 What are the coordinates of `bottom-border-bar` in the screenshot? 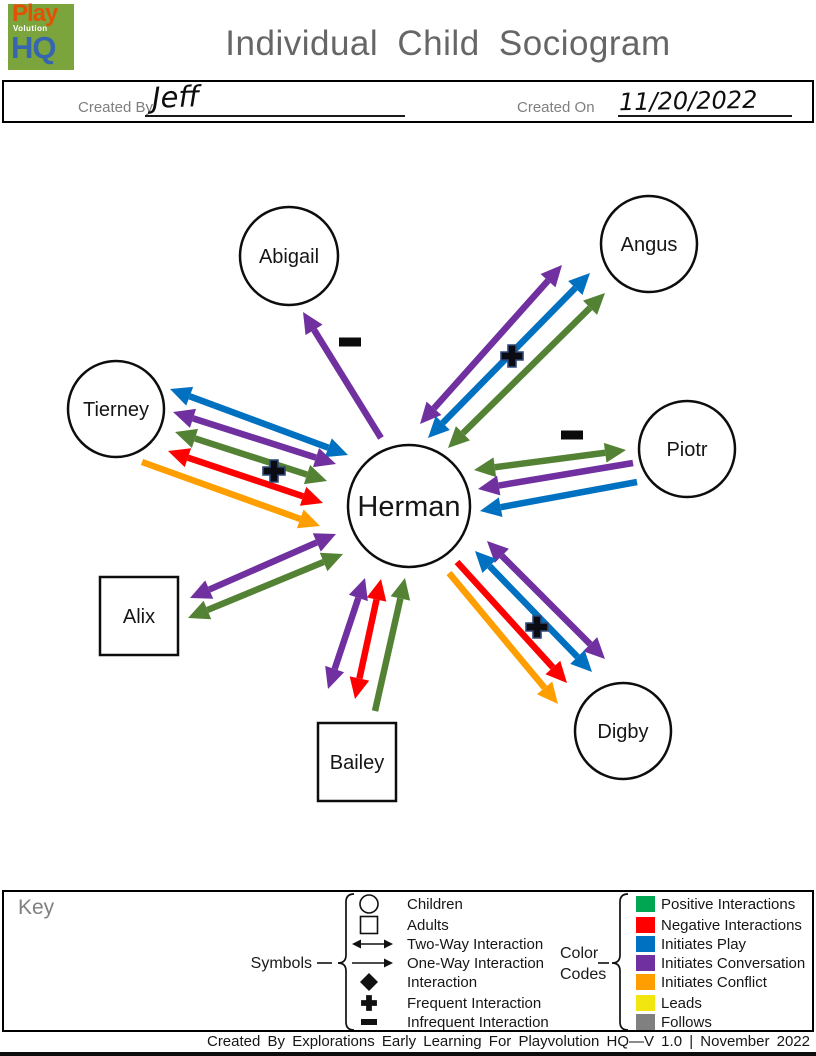 It's located at (408, 1054).